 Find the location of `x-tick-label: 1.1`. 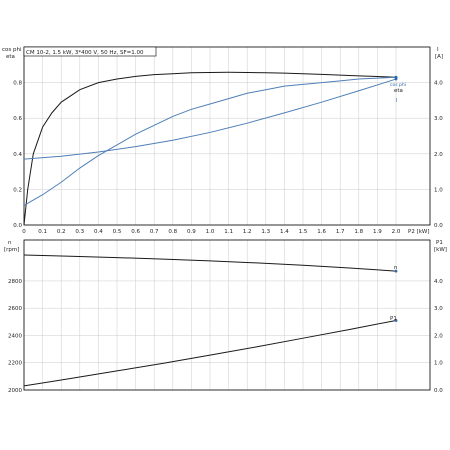

x-tick-label: 1.1 is located at coordinates (228, 232).